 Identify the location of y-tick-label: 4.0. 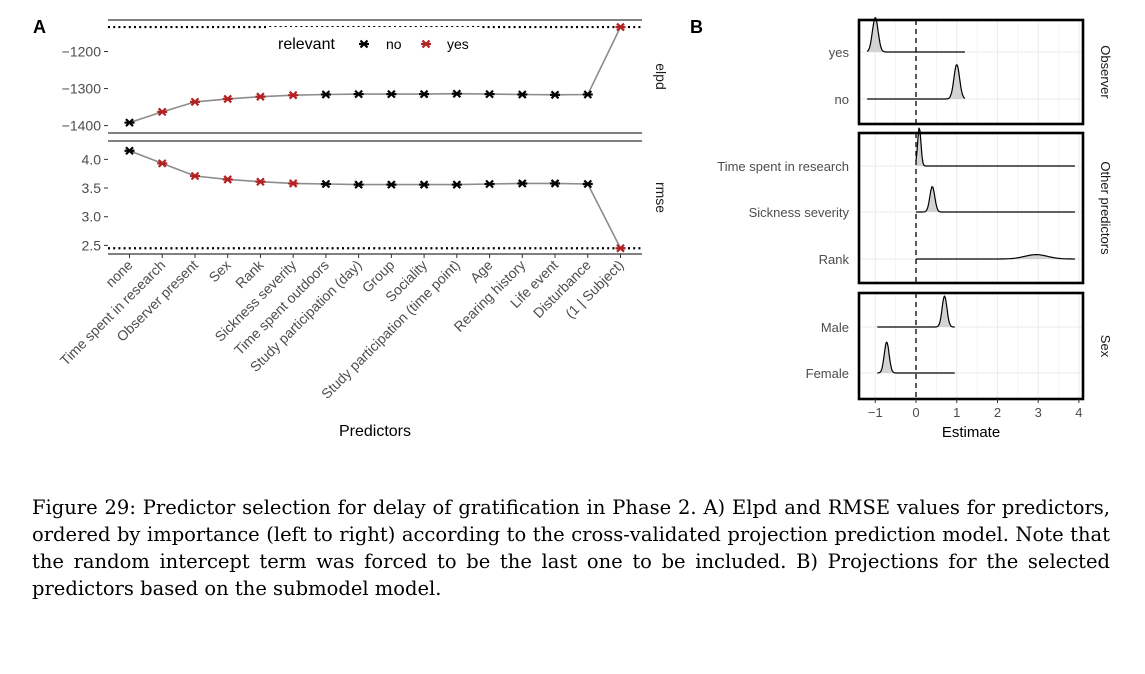
(92, 159).